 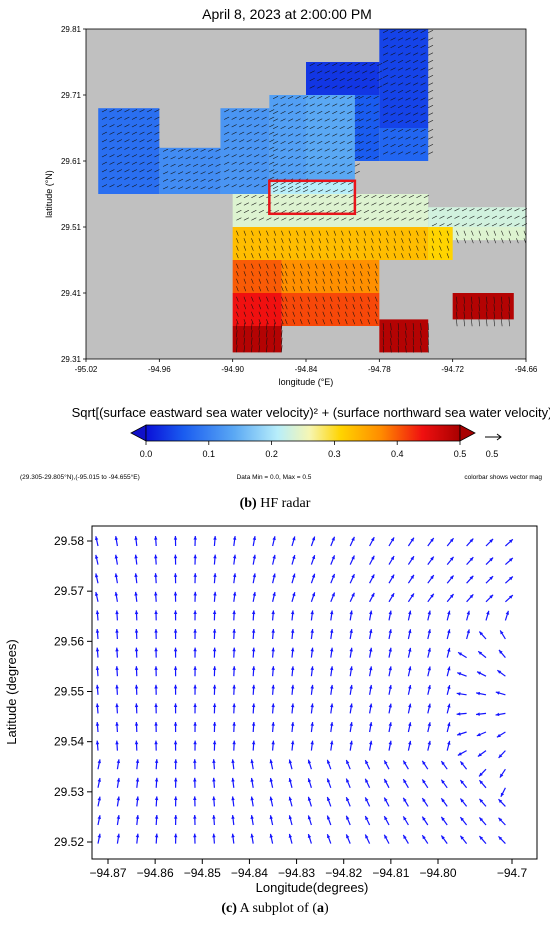 I want to click on speed-cell, so click(x=404, y=144).